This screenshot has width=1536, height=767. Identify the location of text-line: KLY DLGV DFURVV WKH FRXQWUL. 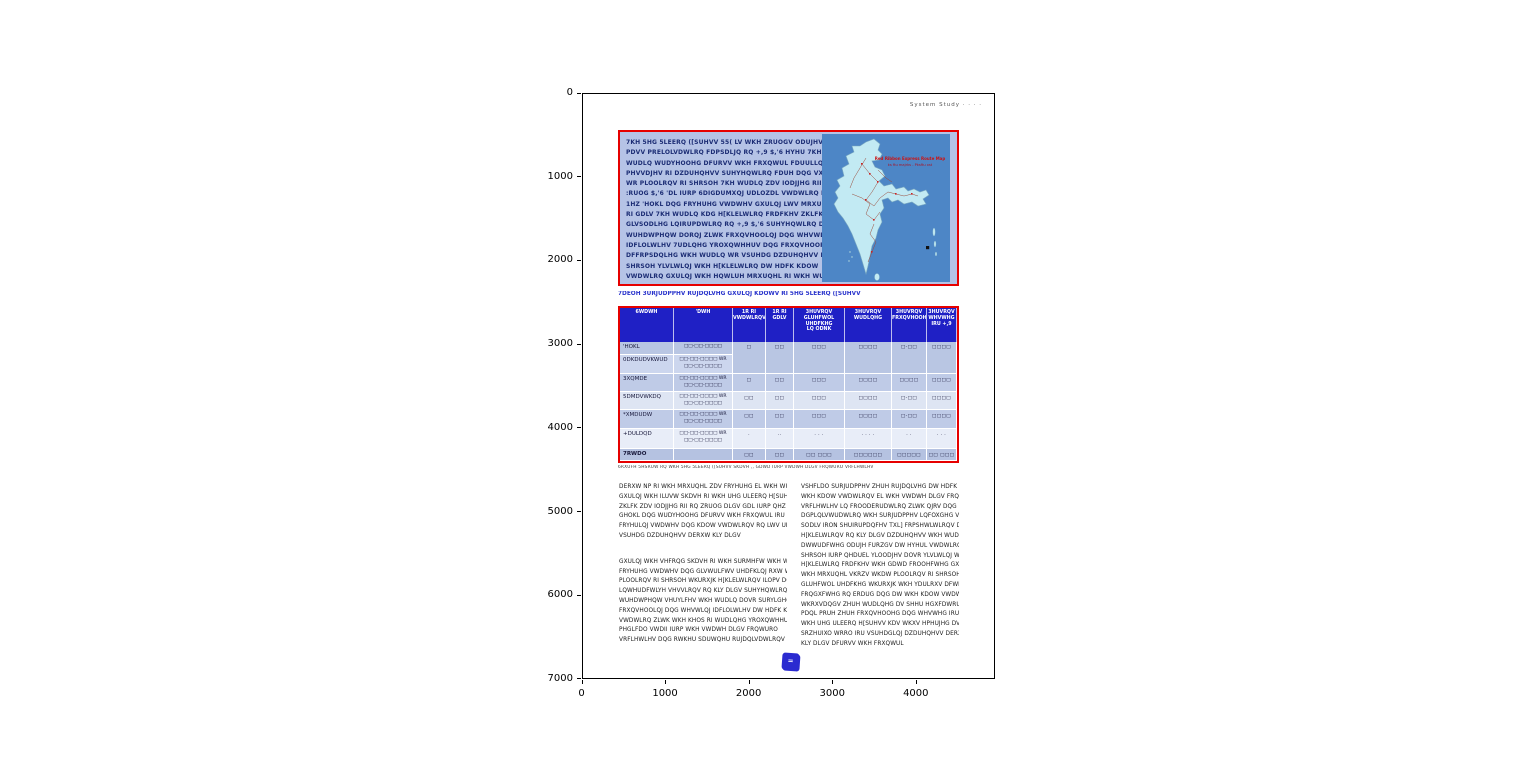
(852, 643).